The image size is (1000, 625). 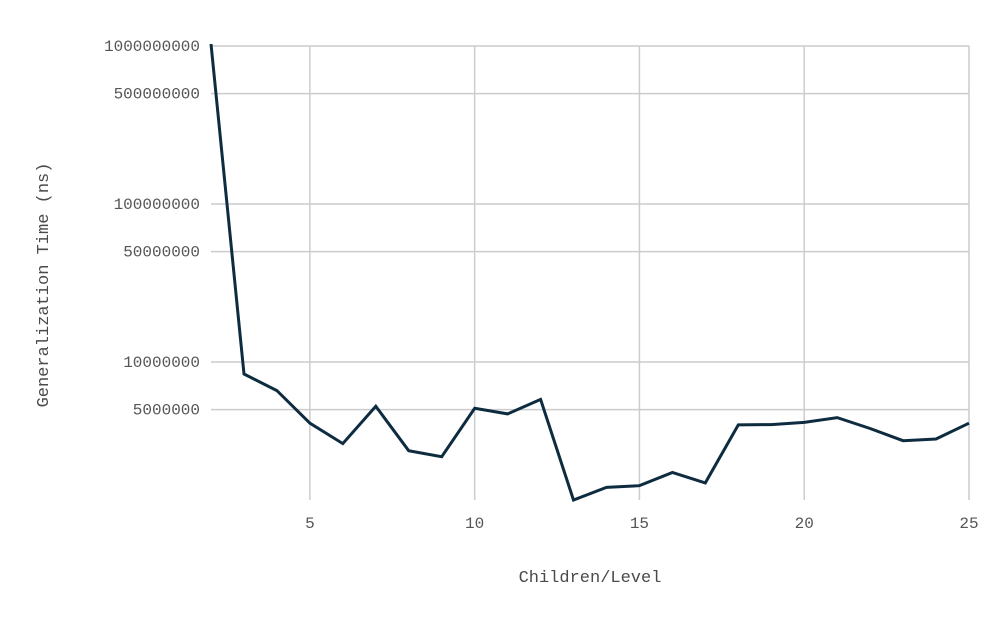 What do you see at coordinates (44, 285) in the screenshot?
I see `y-axis-title: Generalization Time (ns)` at bounding box center [44, 285].